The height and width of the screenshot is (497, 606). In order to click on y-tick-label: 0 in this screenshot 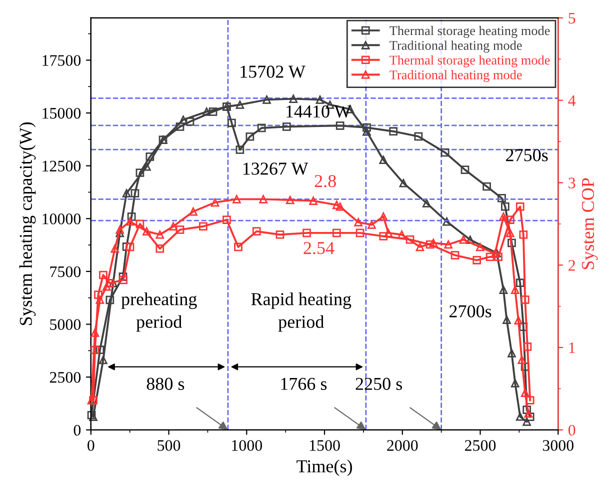, I will do `click(77, 430)`.